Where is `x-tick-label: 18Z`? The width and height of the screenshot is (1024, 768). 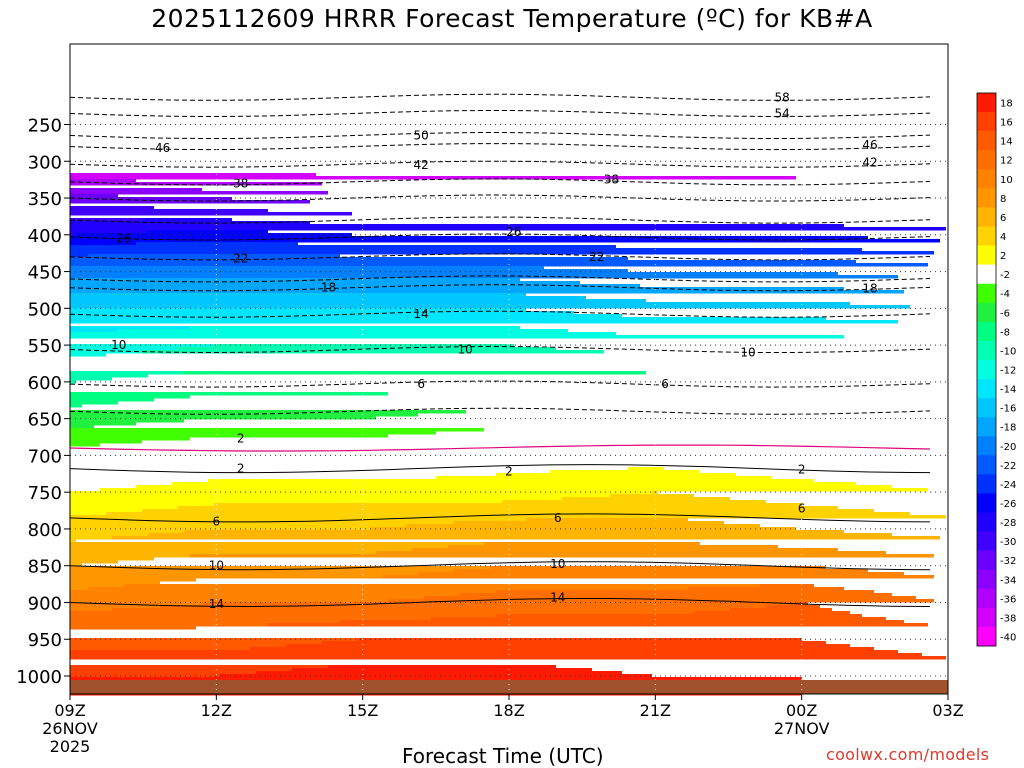
x-tick-label: 18Z is located at coordinates (508, 710).